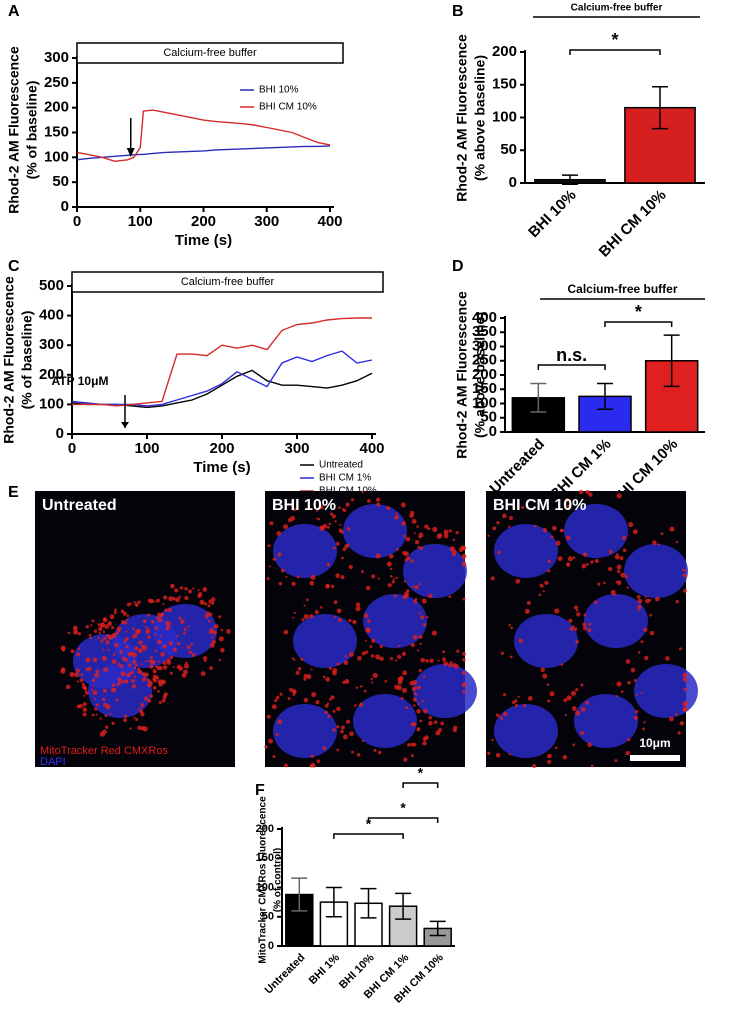 The width and height of the screenshot is (736, 1014). What do you see at coordinates (296, 448) in the screenshot?
I see `x-tick-label: 300` at bounding box center [296, 448].